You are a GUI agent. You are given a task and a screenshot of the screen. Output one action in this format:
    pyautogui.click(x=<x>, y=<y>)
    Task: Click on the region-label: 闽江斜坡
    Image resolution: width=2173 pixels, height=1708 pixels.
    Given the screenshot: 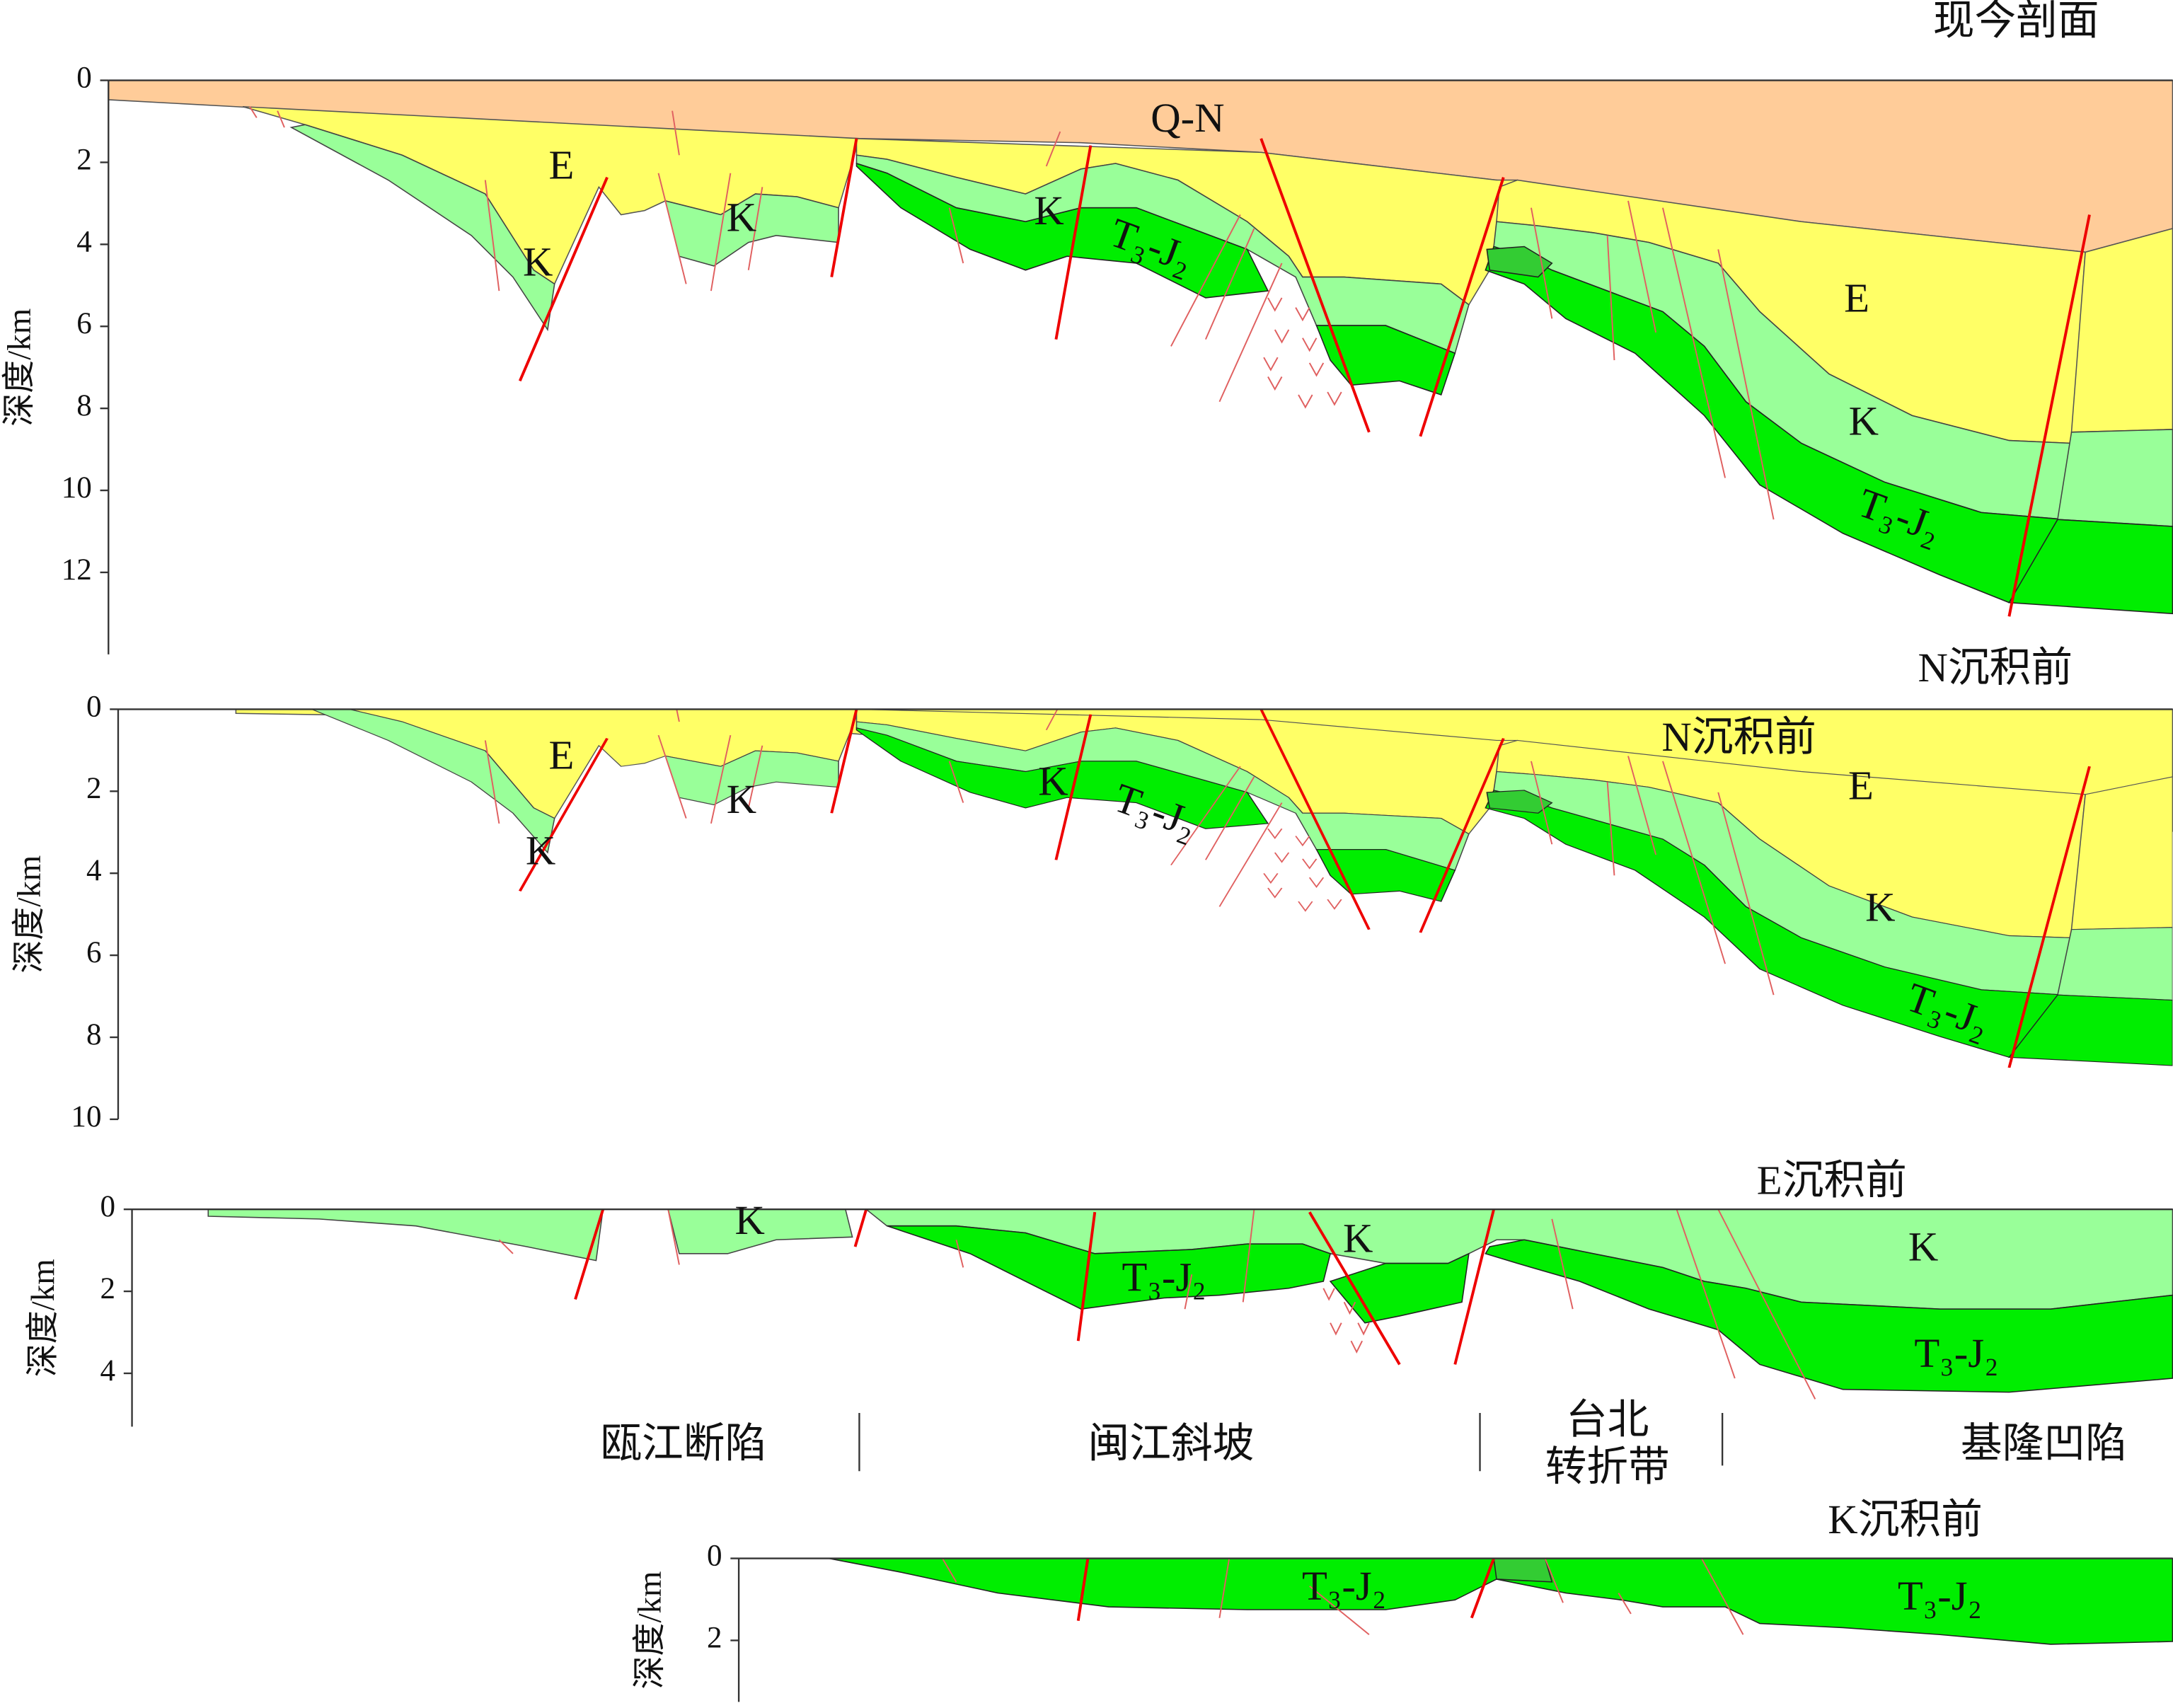 What is the action you would take?
    pyautogui.click(x=1171, y=1443)
    